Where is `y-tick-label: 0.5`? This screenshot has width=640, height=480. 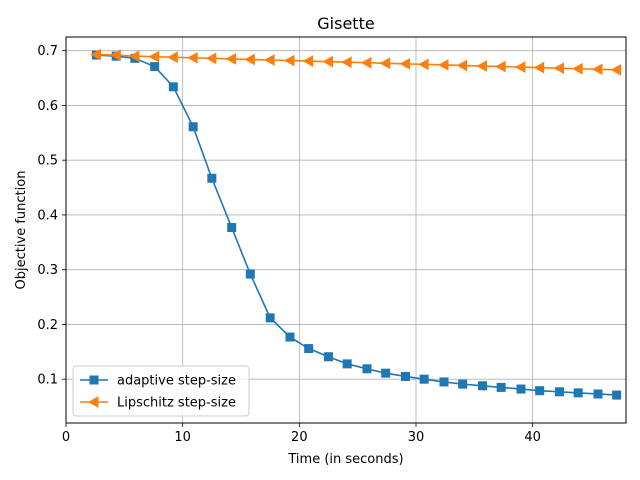
y-tick-label: 0.5 is located at coordinates (47, 161).